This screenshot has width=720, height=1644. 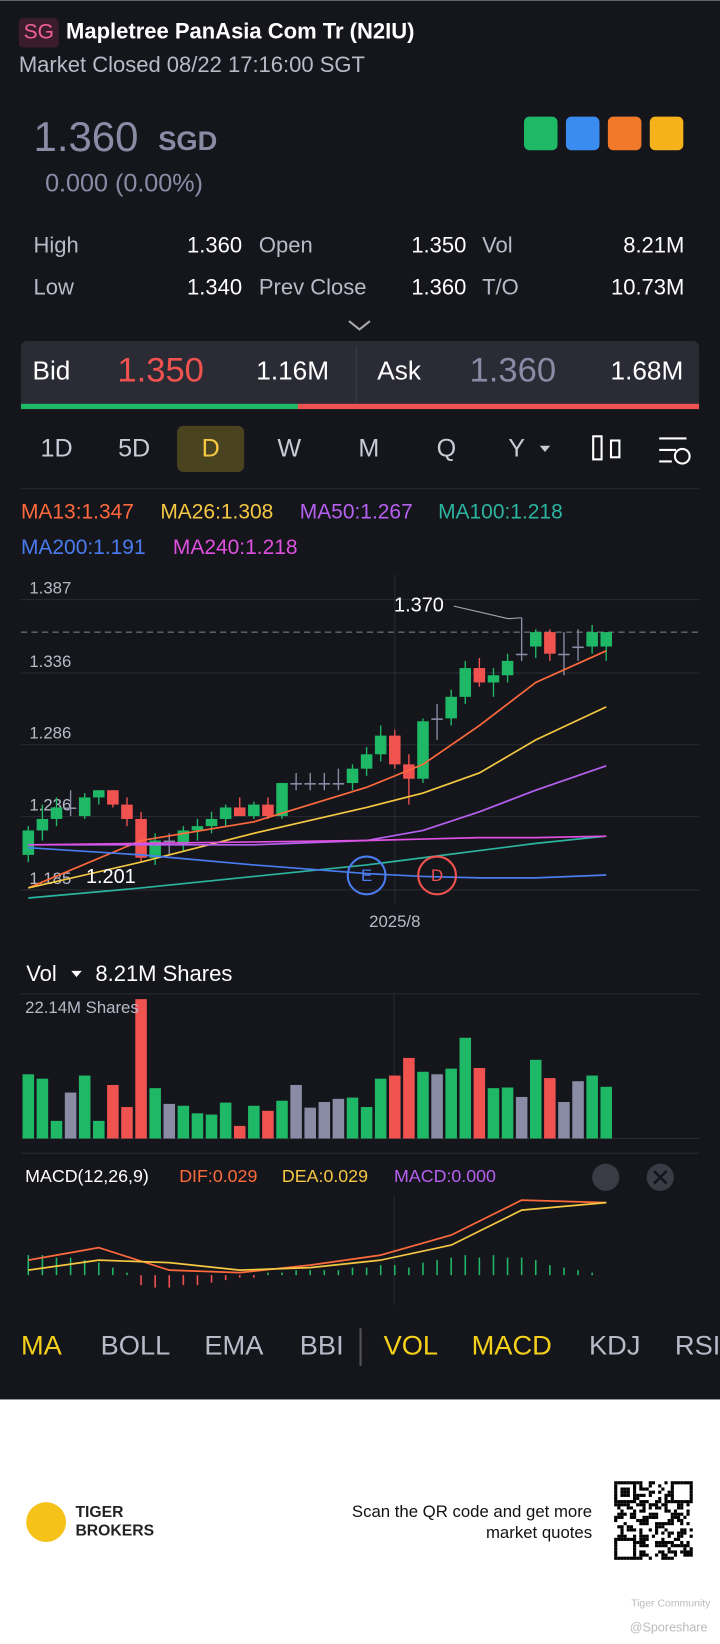 What do you see at coordinates (51, 370) in the screenshot?
I see `bid-label: Bid` at bounding box center [51, 370].